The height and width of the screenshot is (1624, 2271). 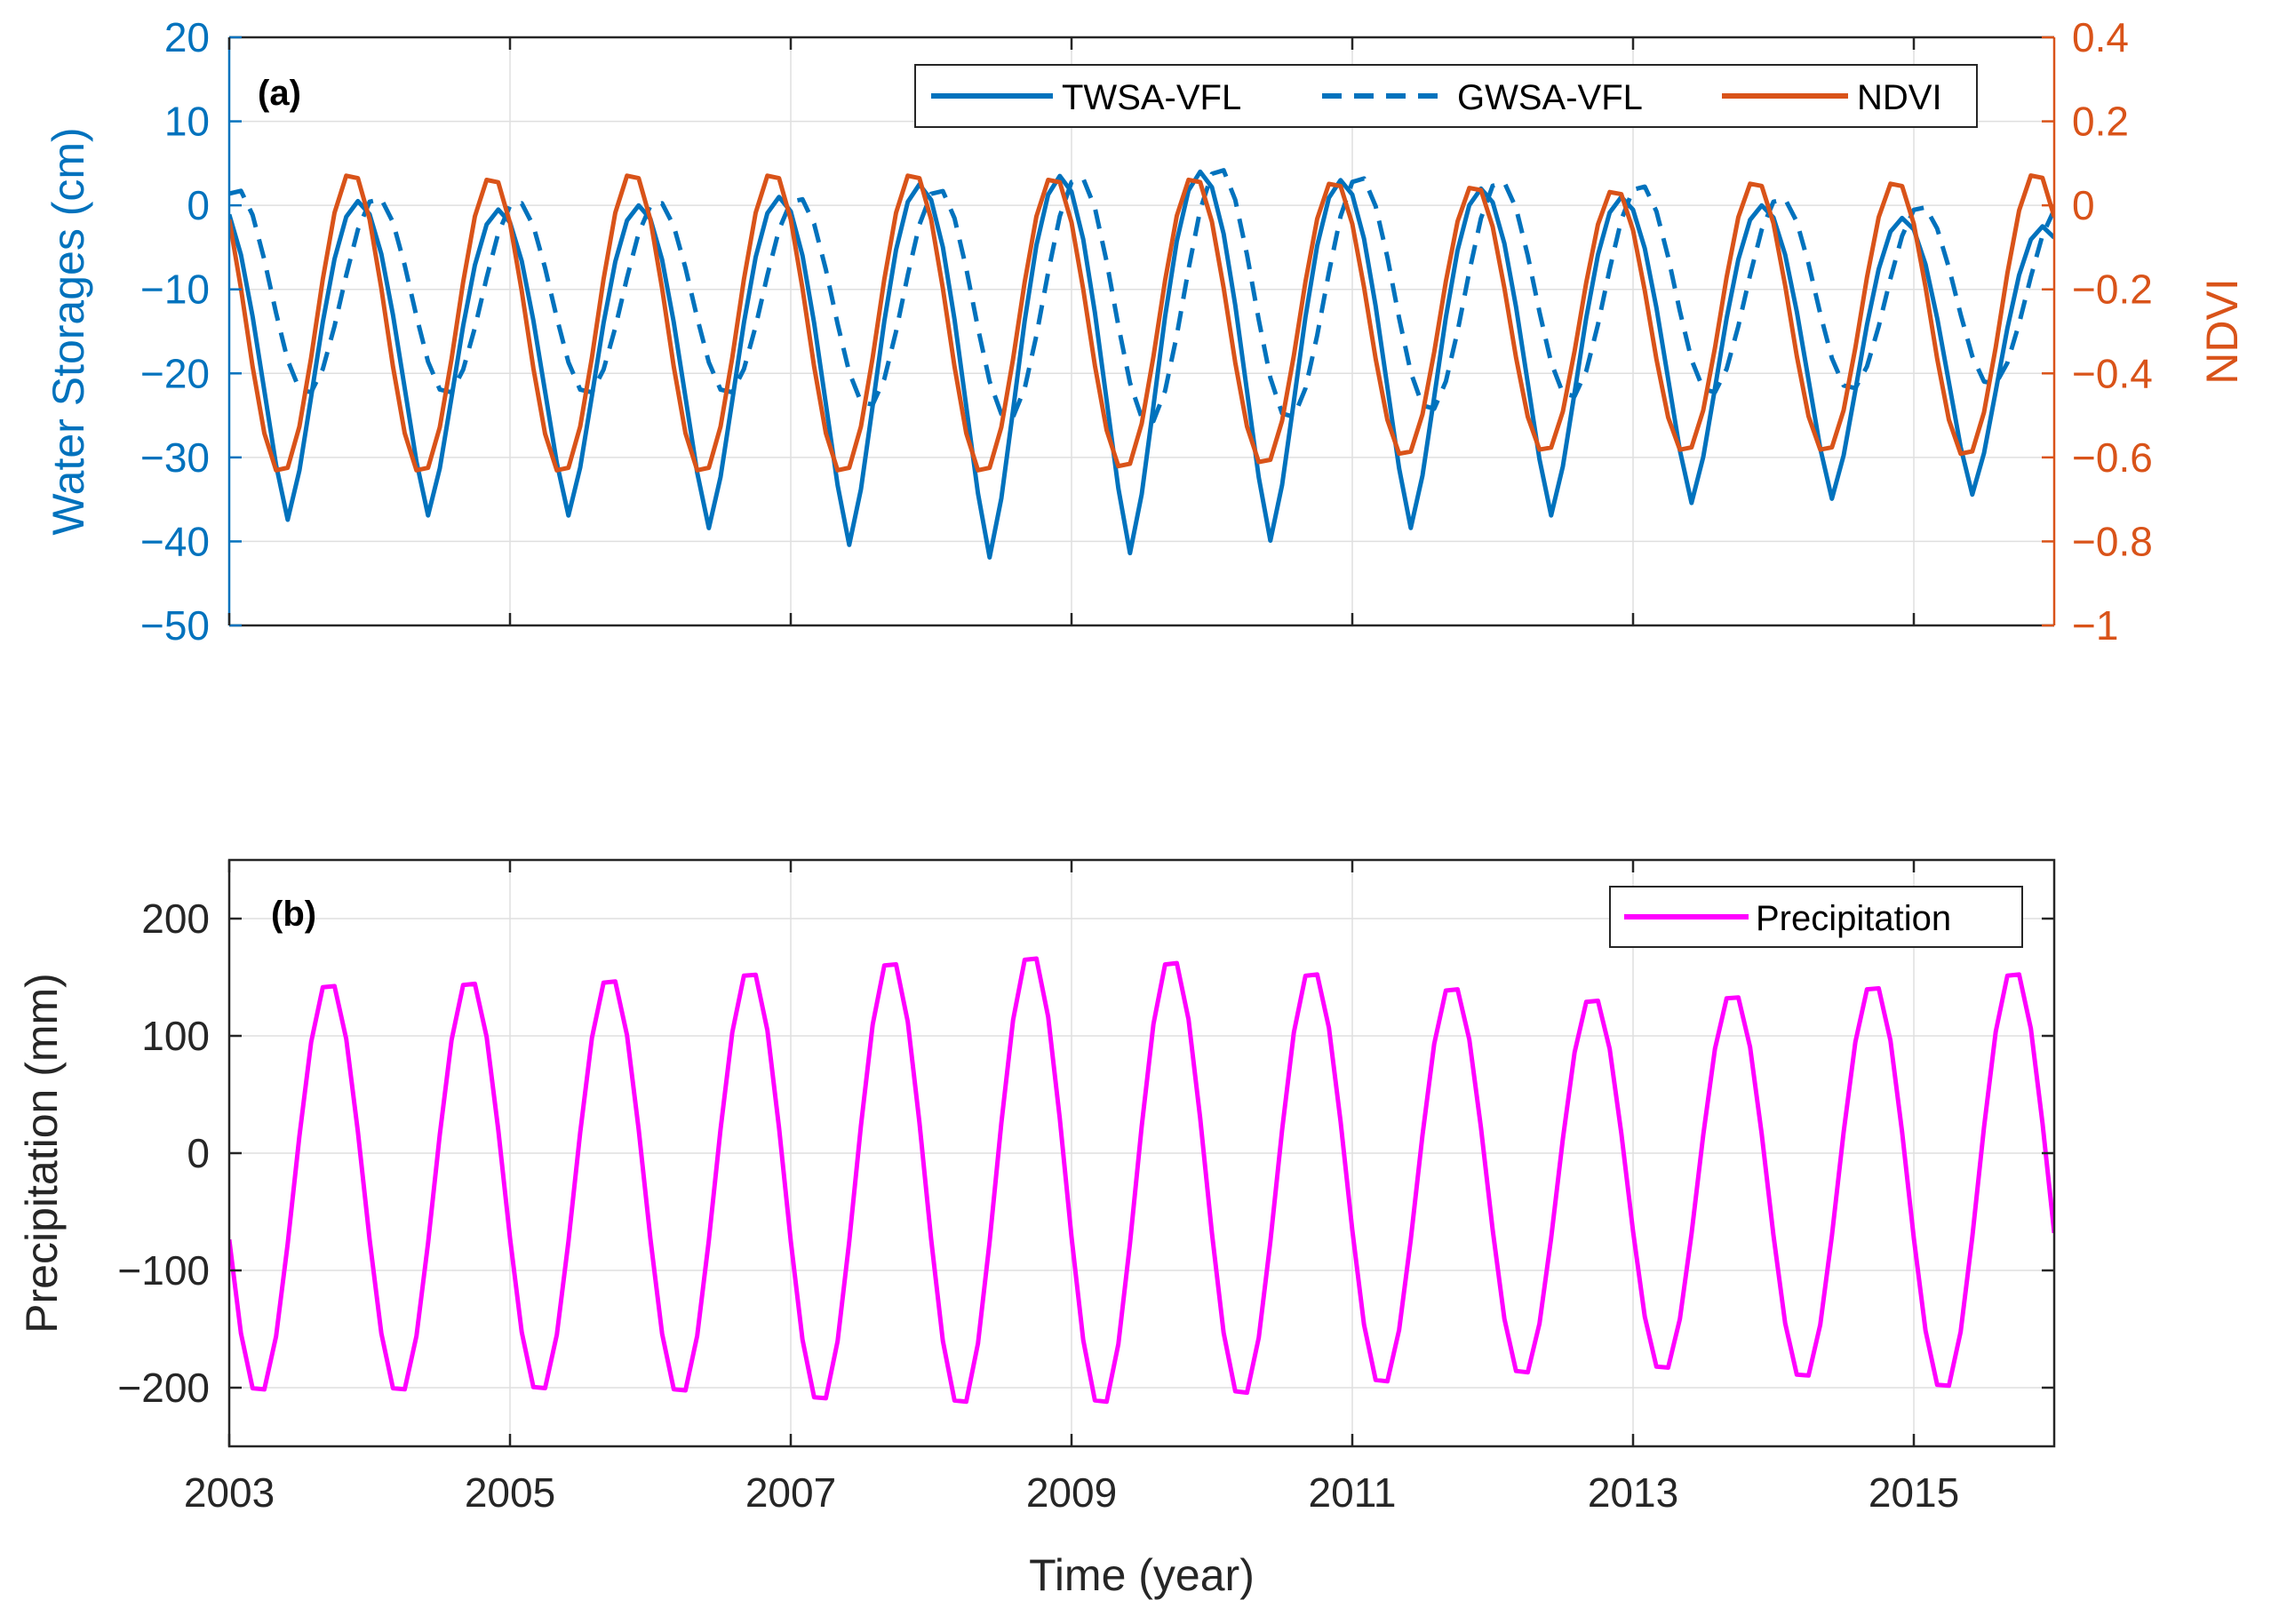 I want to click on panel-a-left-tick-label: −40, so click(x=175, y=541).